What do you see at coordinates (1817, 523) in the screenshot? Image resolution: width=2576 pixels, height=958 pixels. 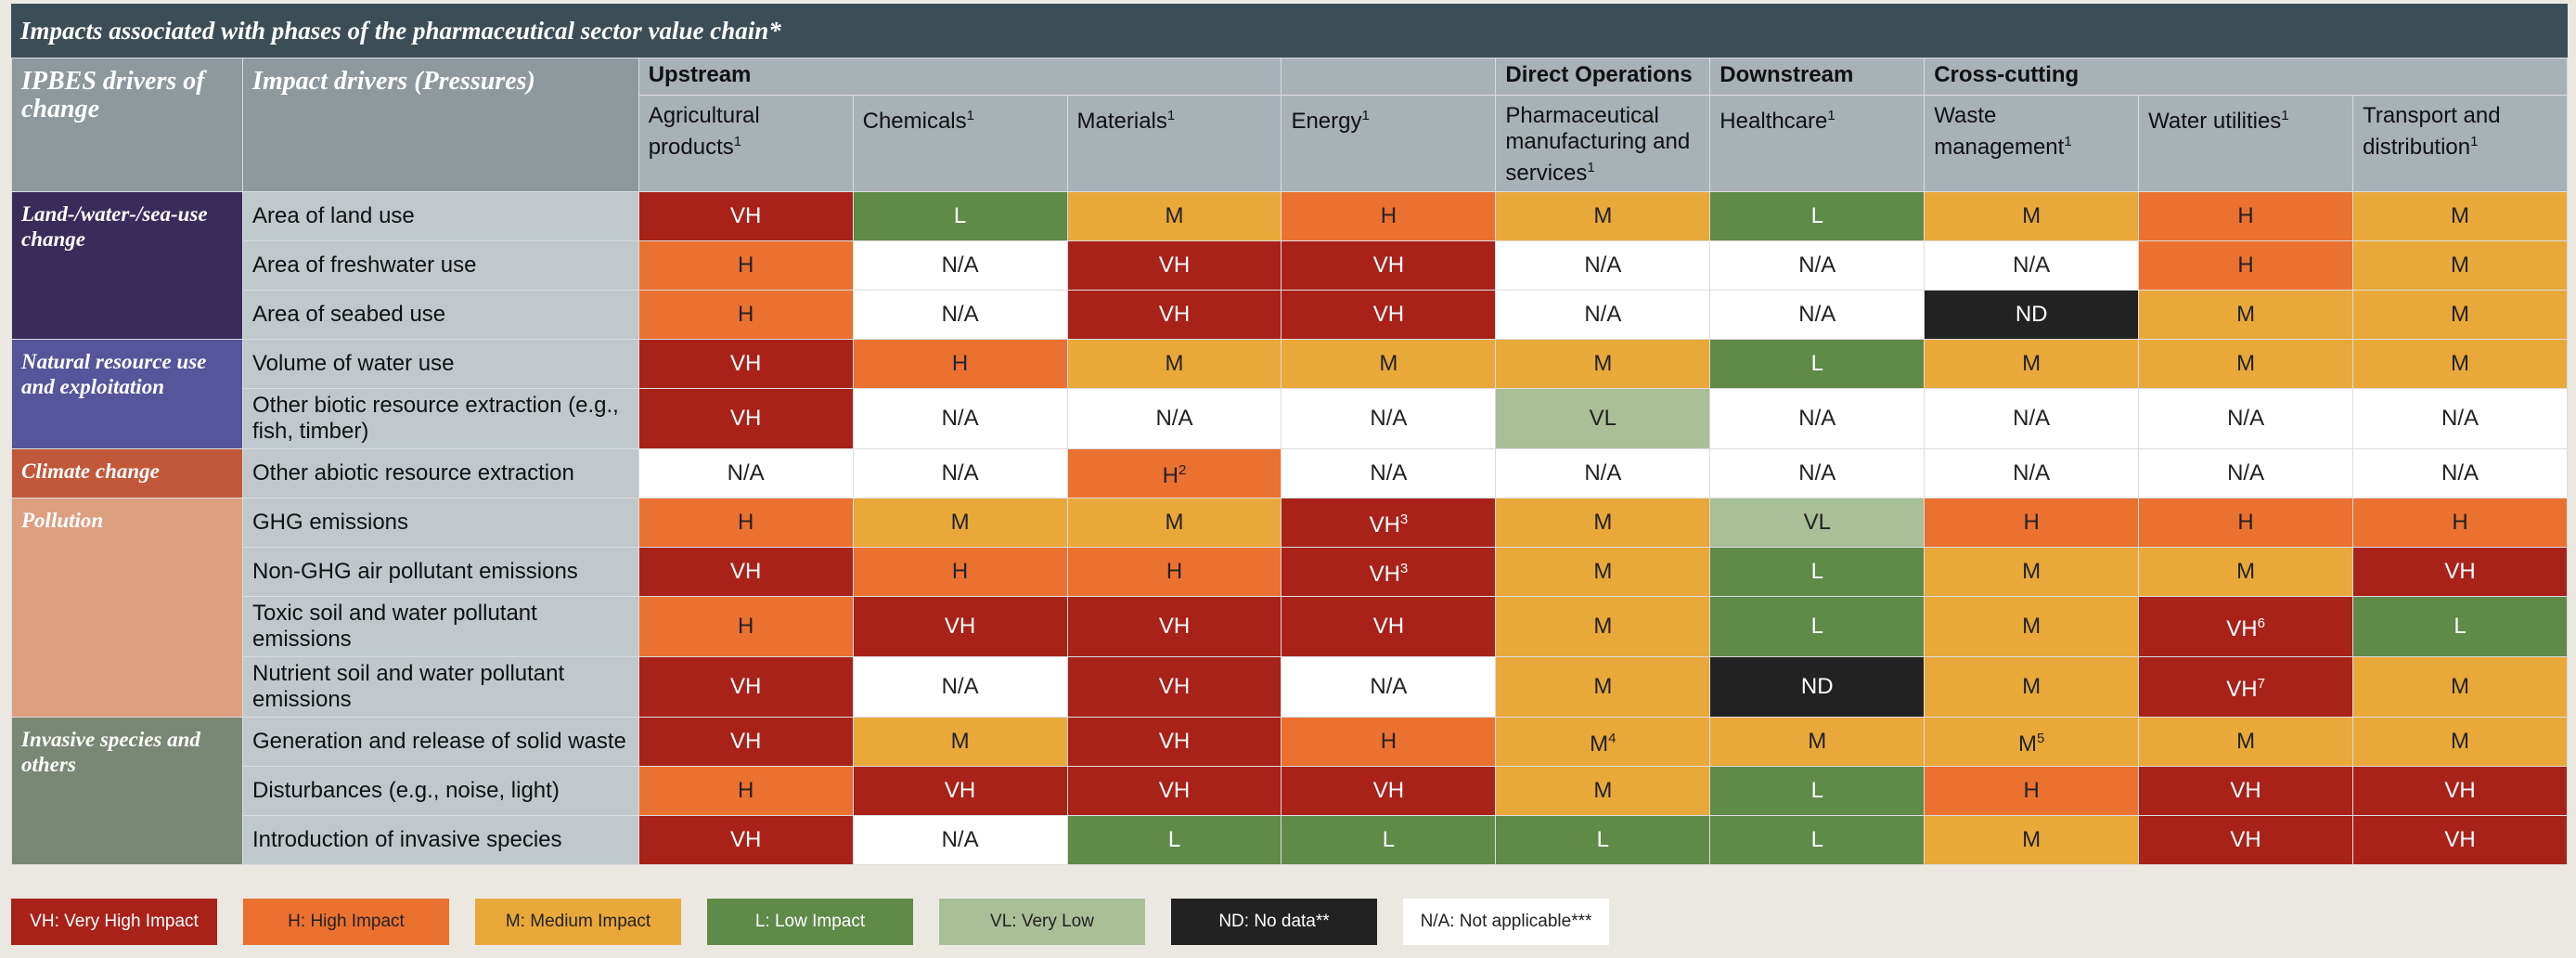 I see `impact-cell: VL` at bounding box center [1817, 523].